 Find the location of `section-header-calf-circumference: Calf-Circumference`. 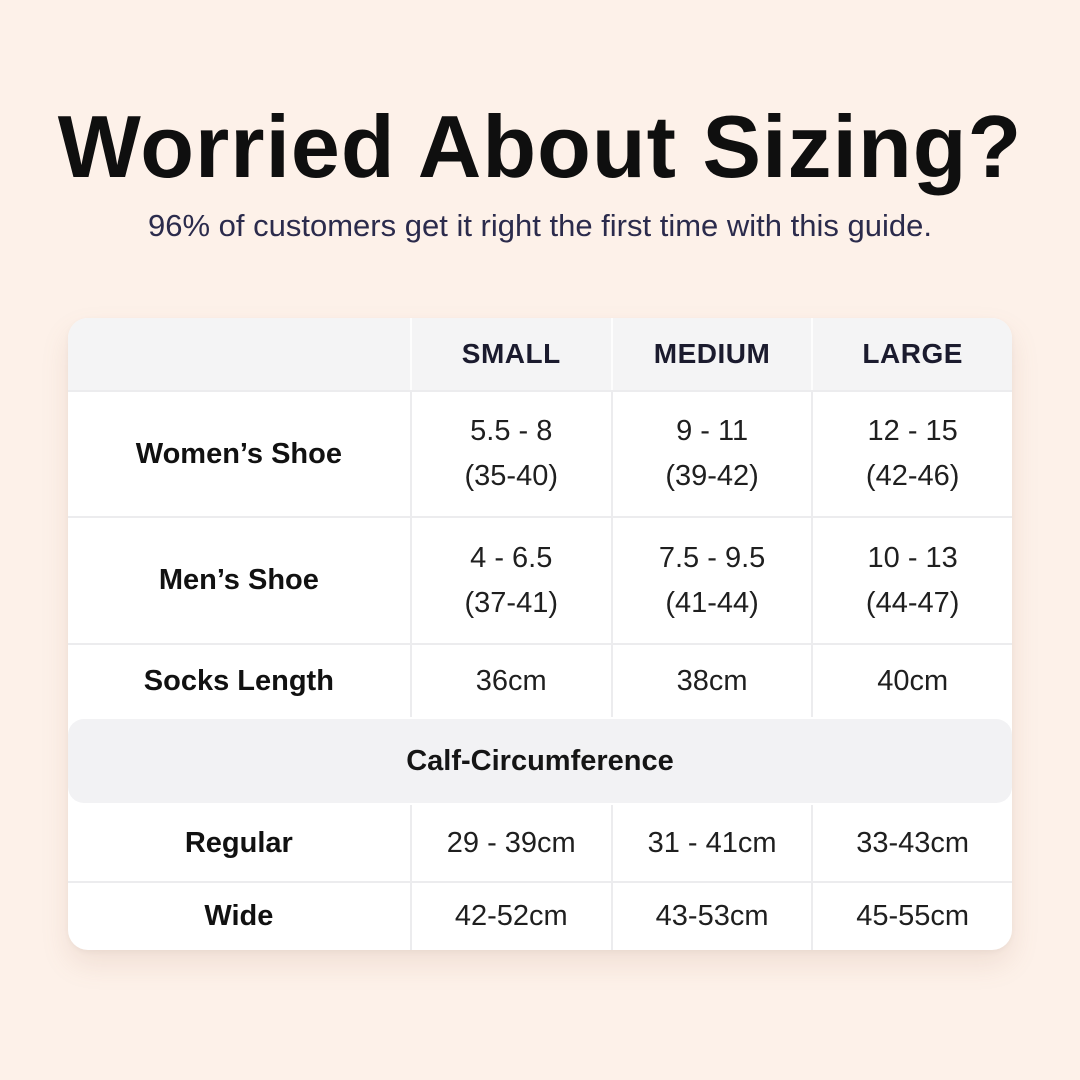

section-header-calf-circumference: Calf-Circumference is located at coordinates (540, 761).